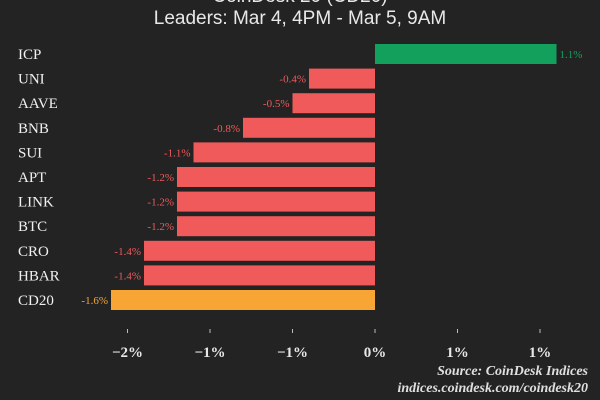 This screenshot has height=400, width=600. Describe the element at coordinates (342, 78) in the screenshot. I see `bar-uni` at that location.